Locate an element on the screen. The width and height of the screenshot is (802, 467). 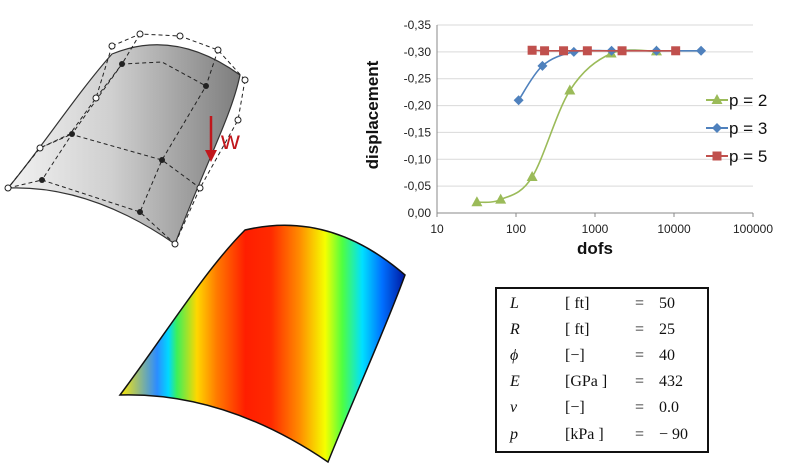
param-symbol: L is located at coordinates (514, 303).